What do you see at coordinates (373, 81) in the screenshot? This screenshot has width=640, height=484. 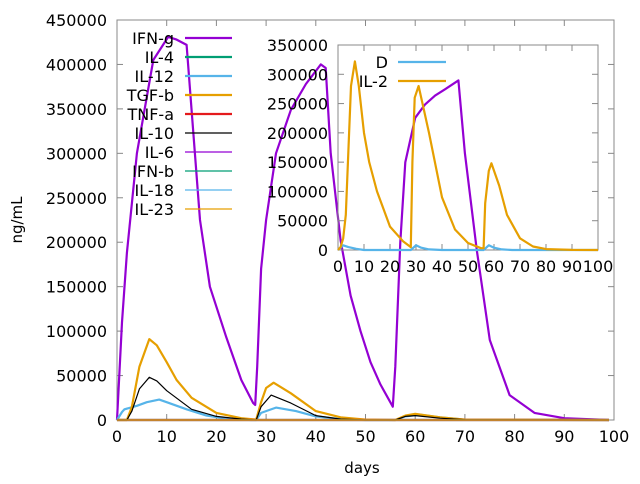 I see `legend-label: IL-2` at bounding box center [373, 81].